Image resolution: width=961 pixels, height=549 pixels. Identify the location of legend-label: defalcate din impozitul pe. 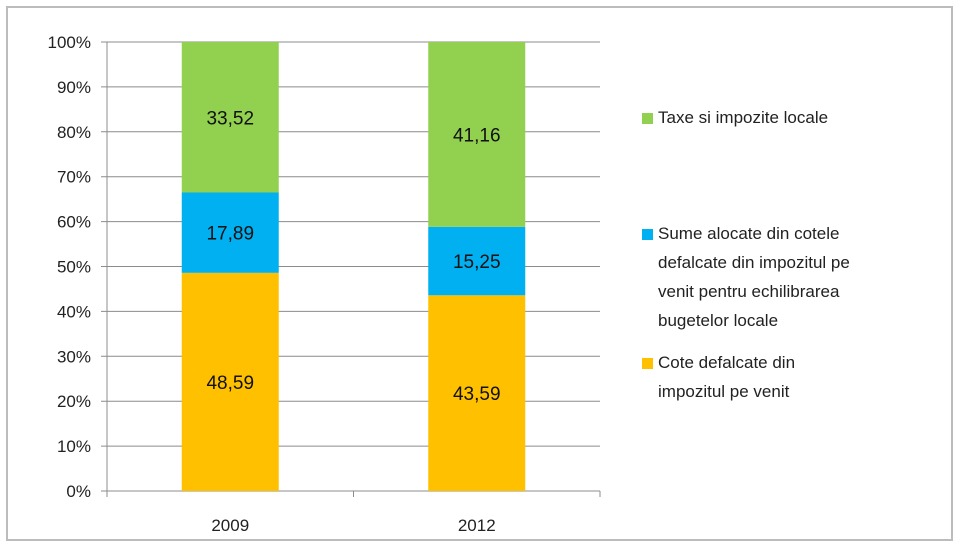
(754, 262).